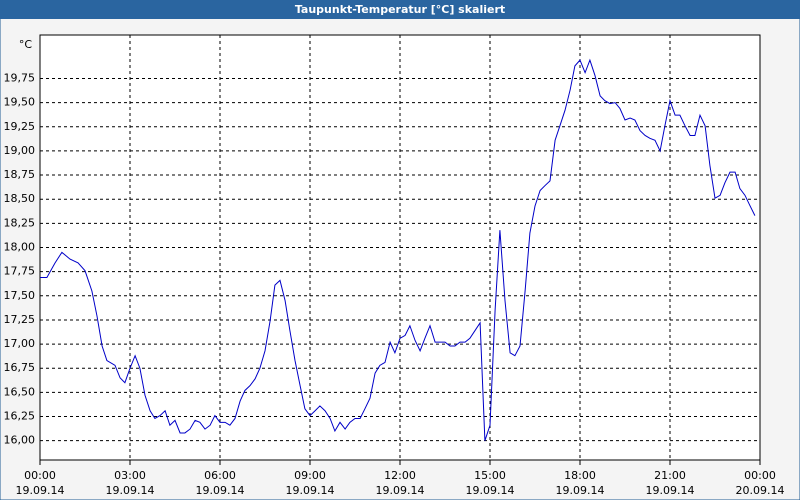 This screenshot has height=500, width=800. What do you see at coordinates (400, 475) in the screenshot?
I see `x-tick-label: 12:00` at bounding box center [400, 475].